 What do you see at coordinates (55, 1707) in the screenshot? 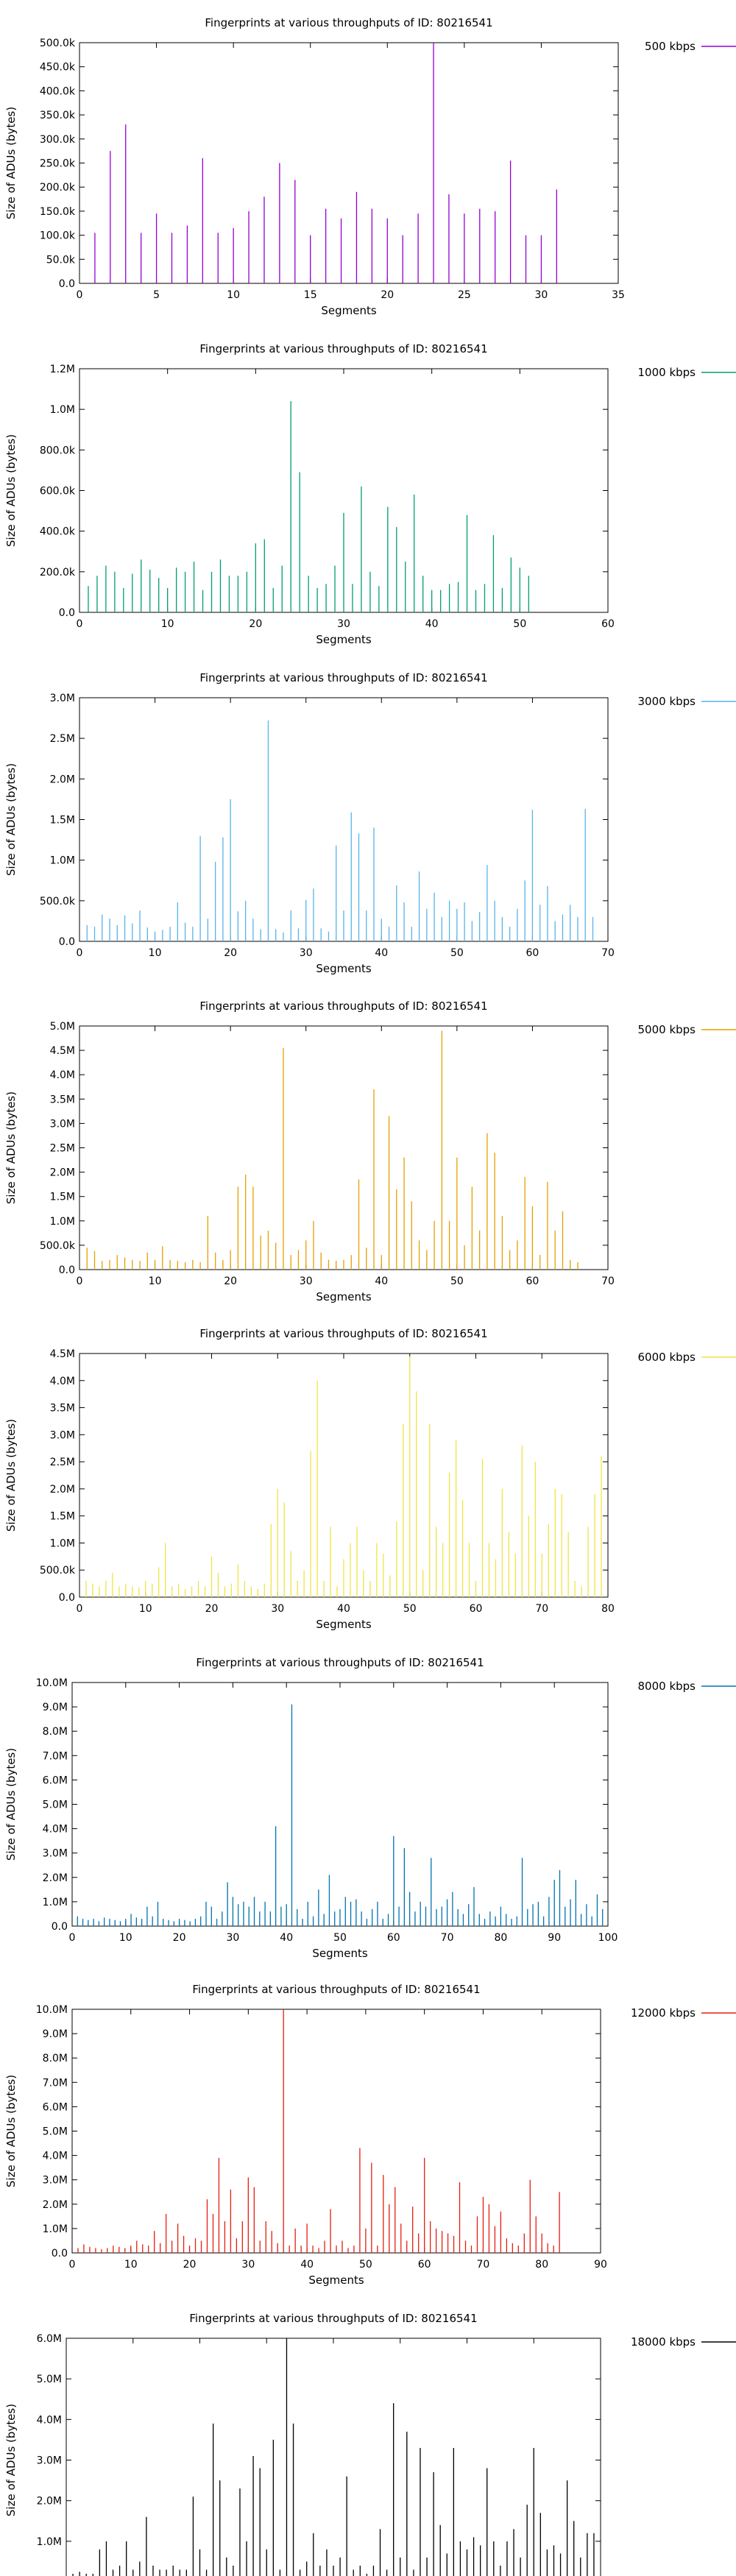
I see `y-tick-label: 9.0M` at bounding box center [55, 1707].